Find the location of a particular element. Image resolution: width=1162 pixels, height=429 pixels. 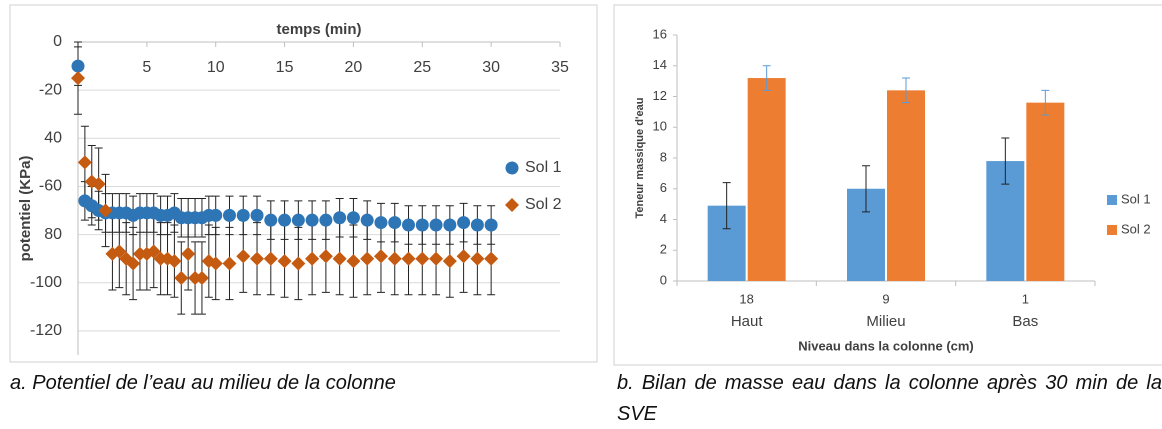

y-tick-label: -120 is located at coordinates (46, 330).